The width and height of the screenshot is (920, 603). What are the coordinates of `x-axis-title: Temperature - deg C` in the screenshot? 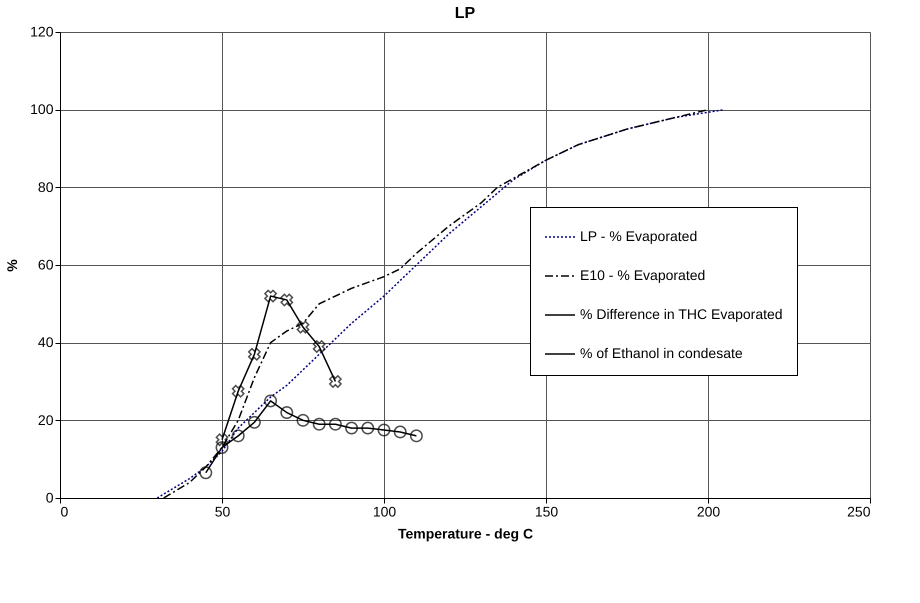 It's located at (466, 534).